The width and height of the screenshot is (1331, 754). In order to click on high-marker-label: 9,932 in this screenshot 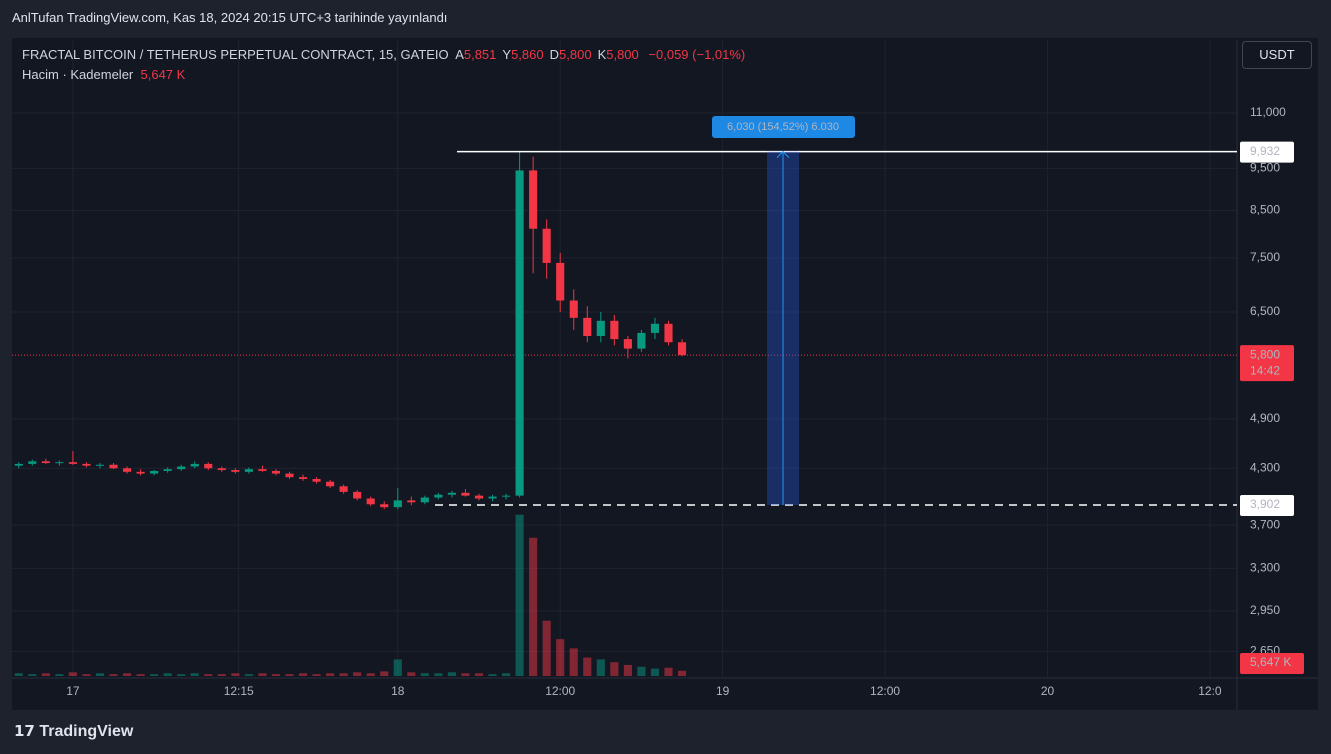, I will do `click(1265, 151)`.